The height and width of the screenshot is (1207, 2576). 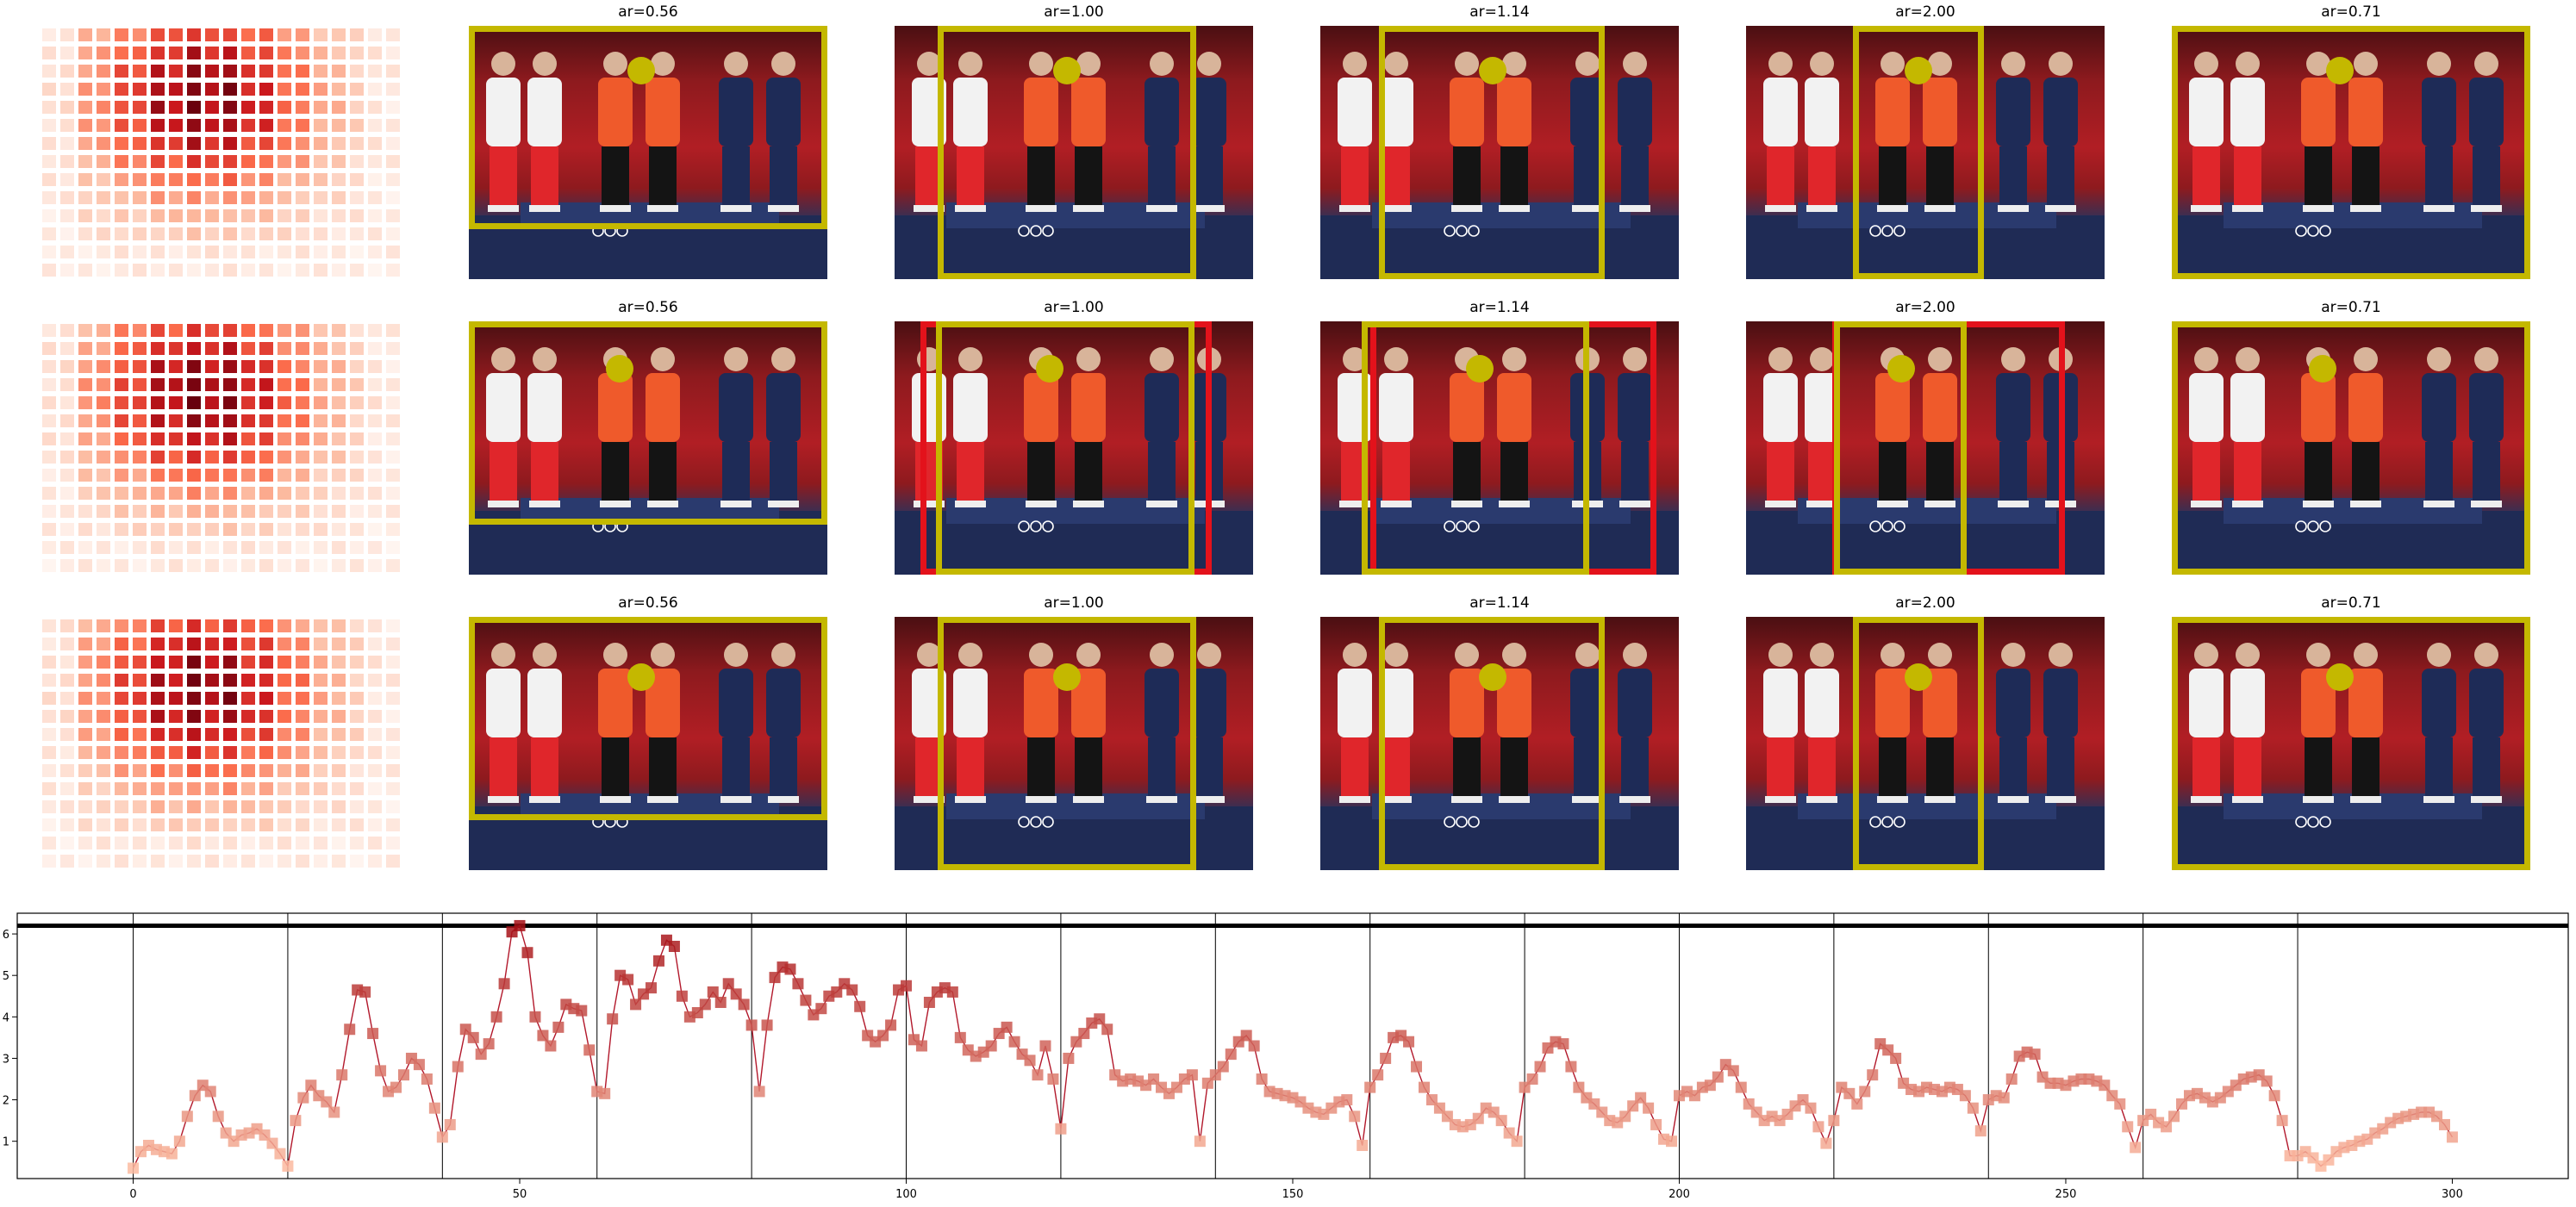 I want to click on y-tick-label: 1, so click(x=6, y=1142).